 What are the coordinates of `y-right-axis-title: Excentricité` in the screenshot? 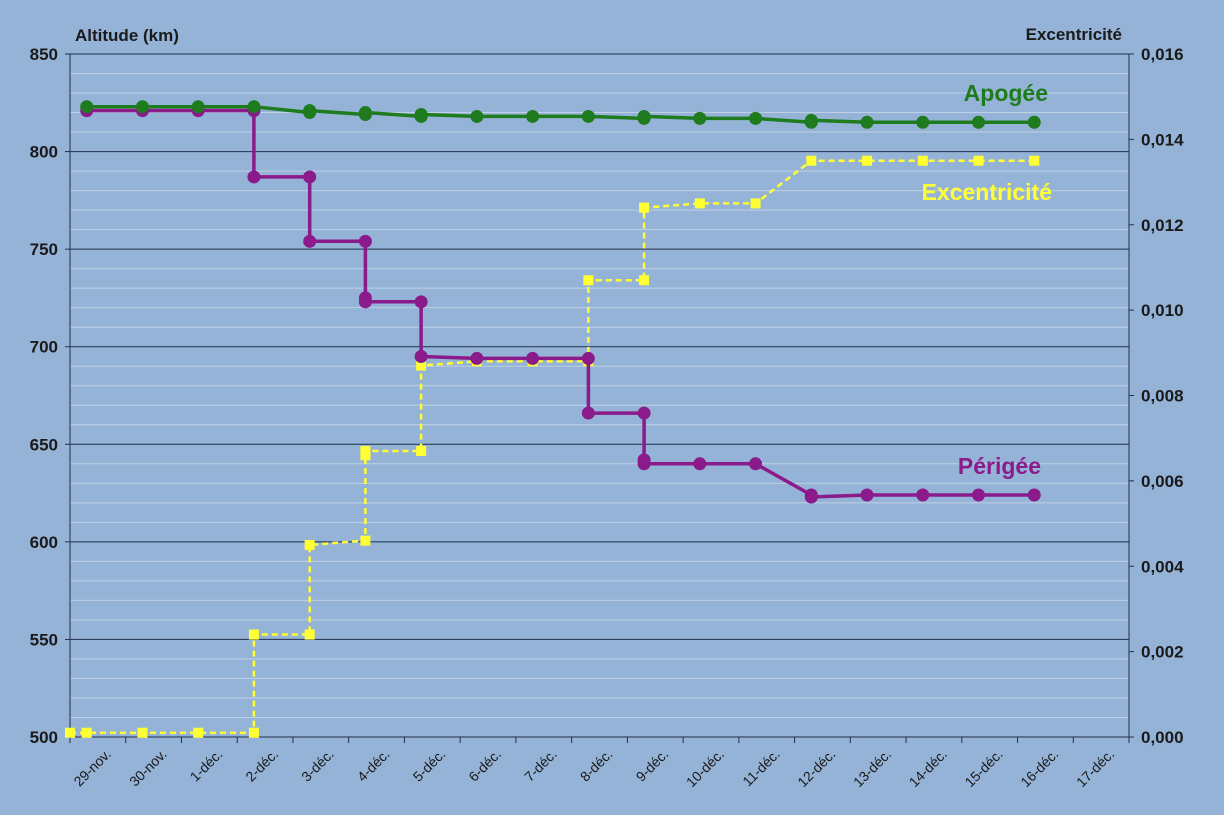 It's located at (1074, 34).